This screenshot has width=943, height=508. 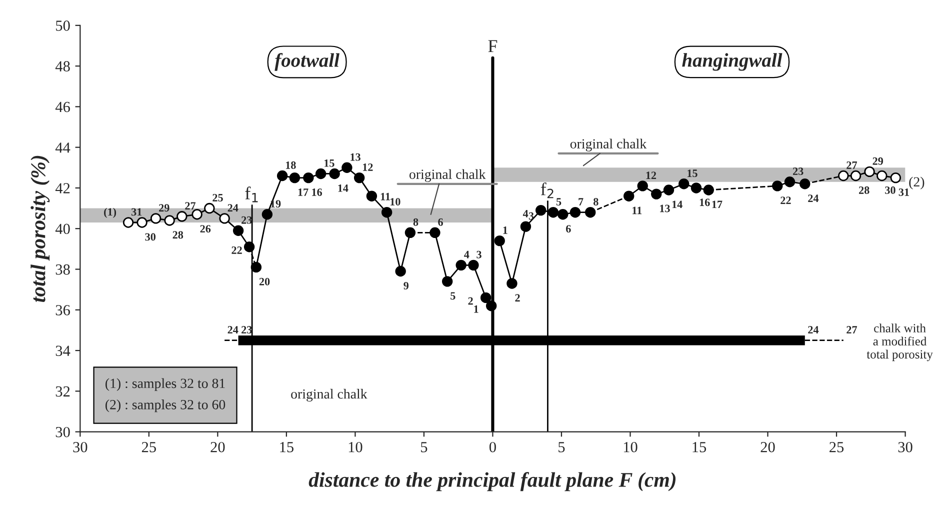 What do you see at coordinates (395, 202) in the screenshot?
I see `annotation: 10` at bounding box center [395, 202].